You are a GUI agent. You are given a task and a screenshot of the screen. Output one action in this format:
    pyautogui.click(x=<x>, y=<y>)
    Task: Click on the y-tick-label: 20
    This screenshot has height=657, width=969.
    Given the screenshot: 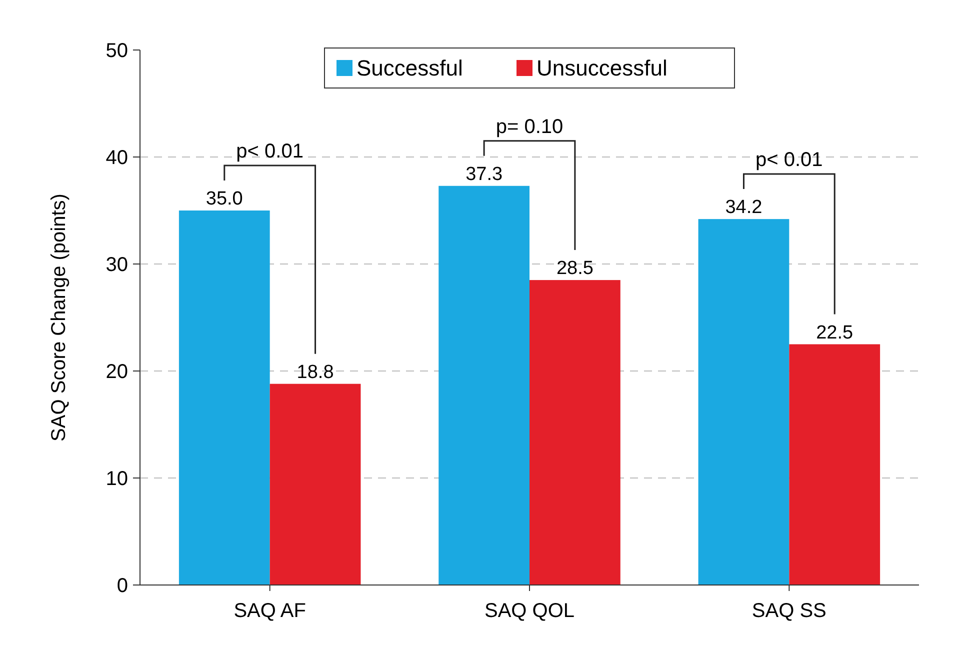 What is the action you would take?
    pyautogui.click(x=117, y=372)
    